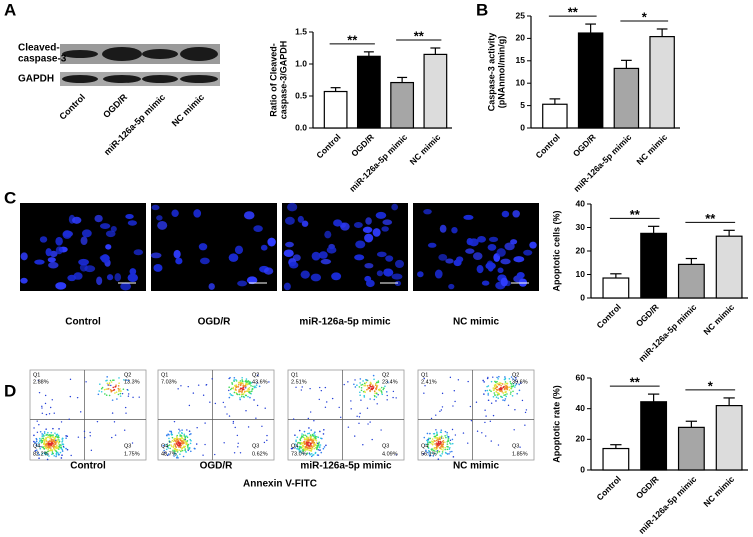  I want to click on x-tick-label: Control, so click(328, 146).